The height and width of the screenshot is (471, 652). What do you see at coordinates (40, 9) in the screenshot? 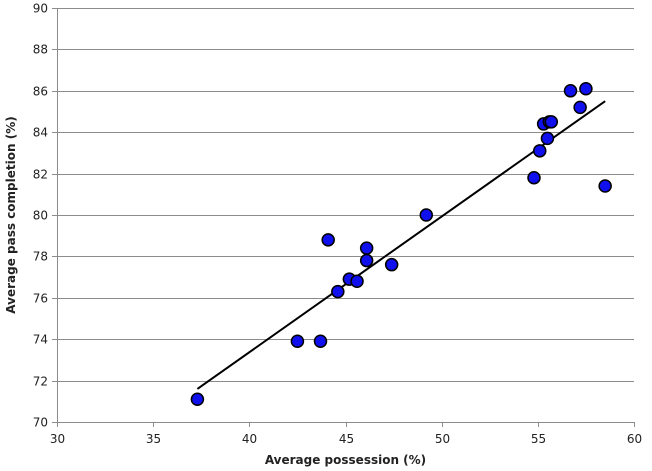
I see `y-tick-label: 90` at bounding box center [40, 9].